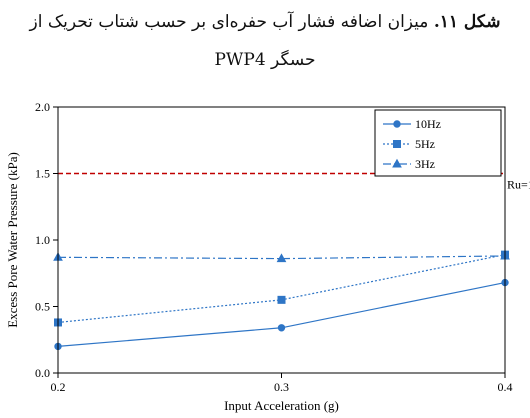  I want to click on x-tick-label: 0.3, so click(281, 387).